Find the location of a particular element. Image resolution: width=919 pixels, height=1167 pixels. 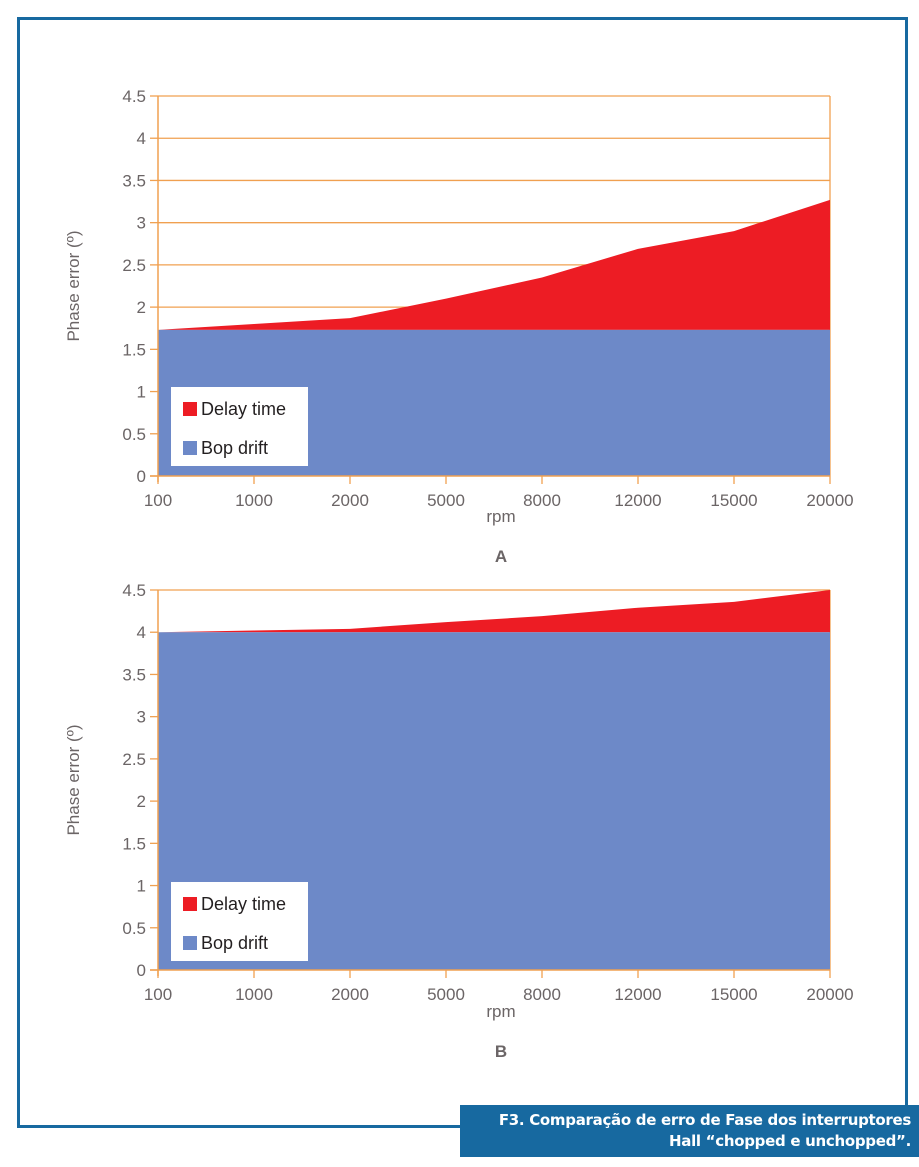

panel-label: A is located at coordinates (501, 556).